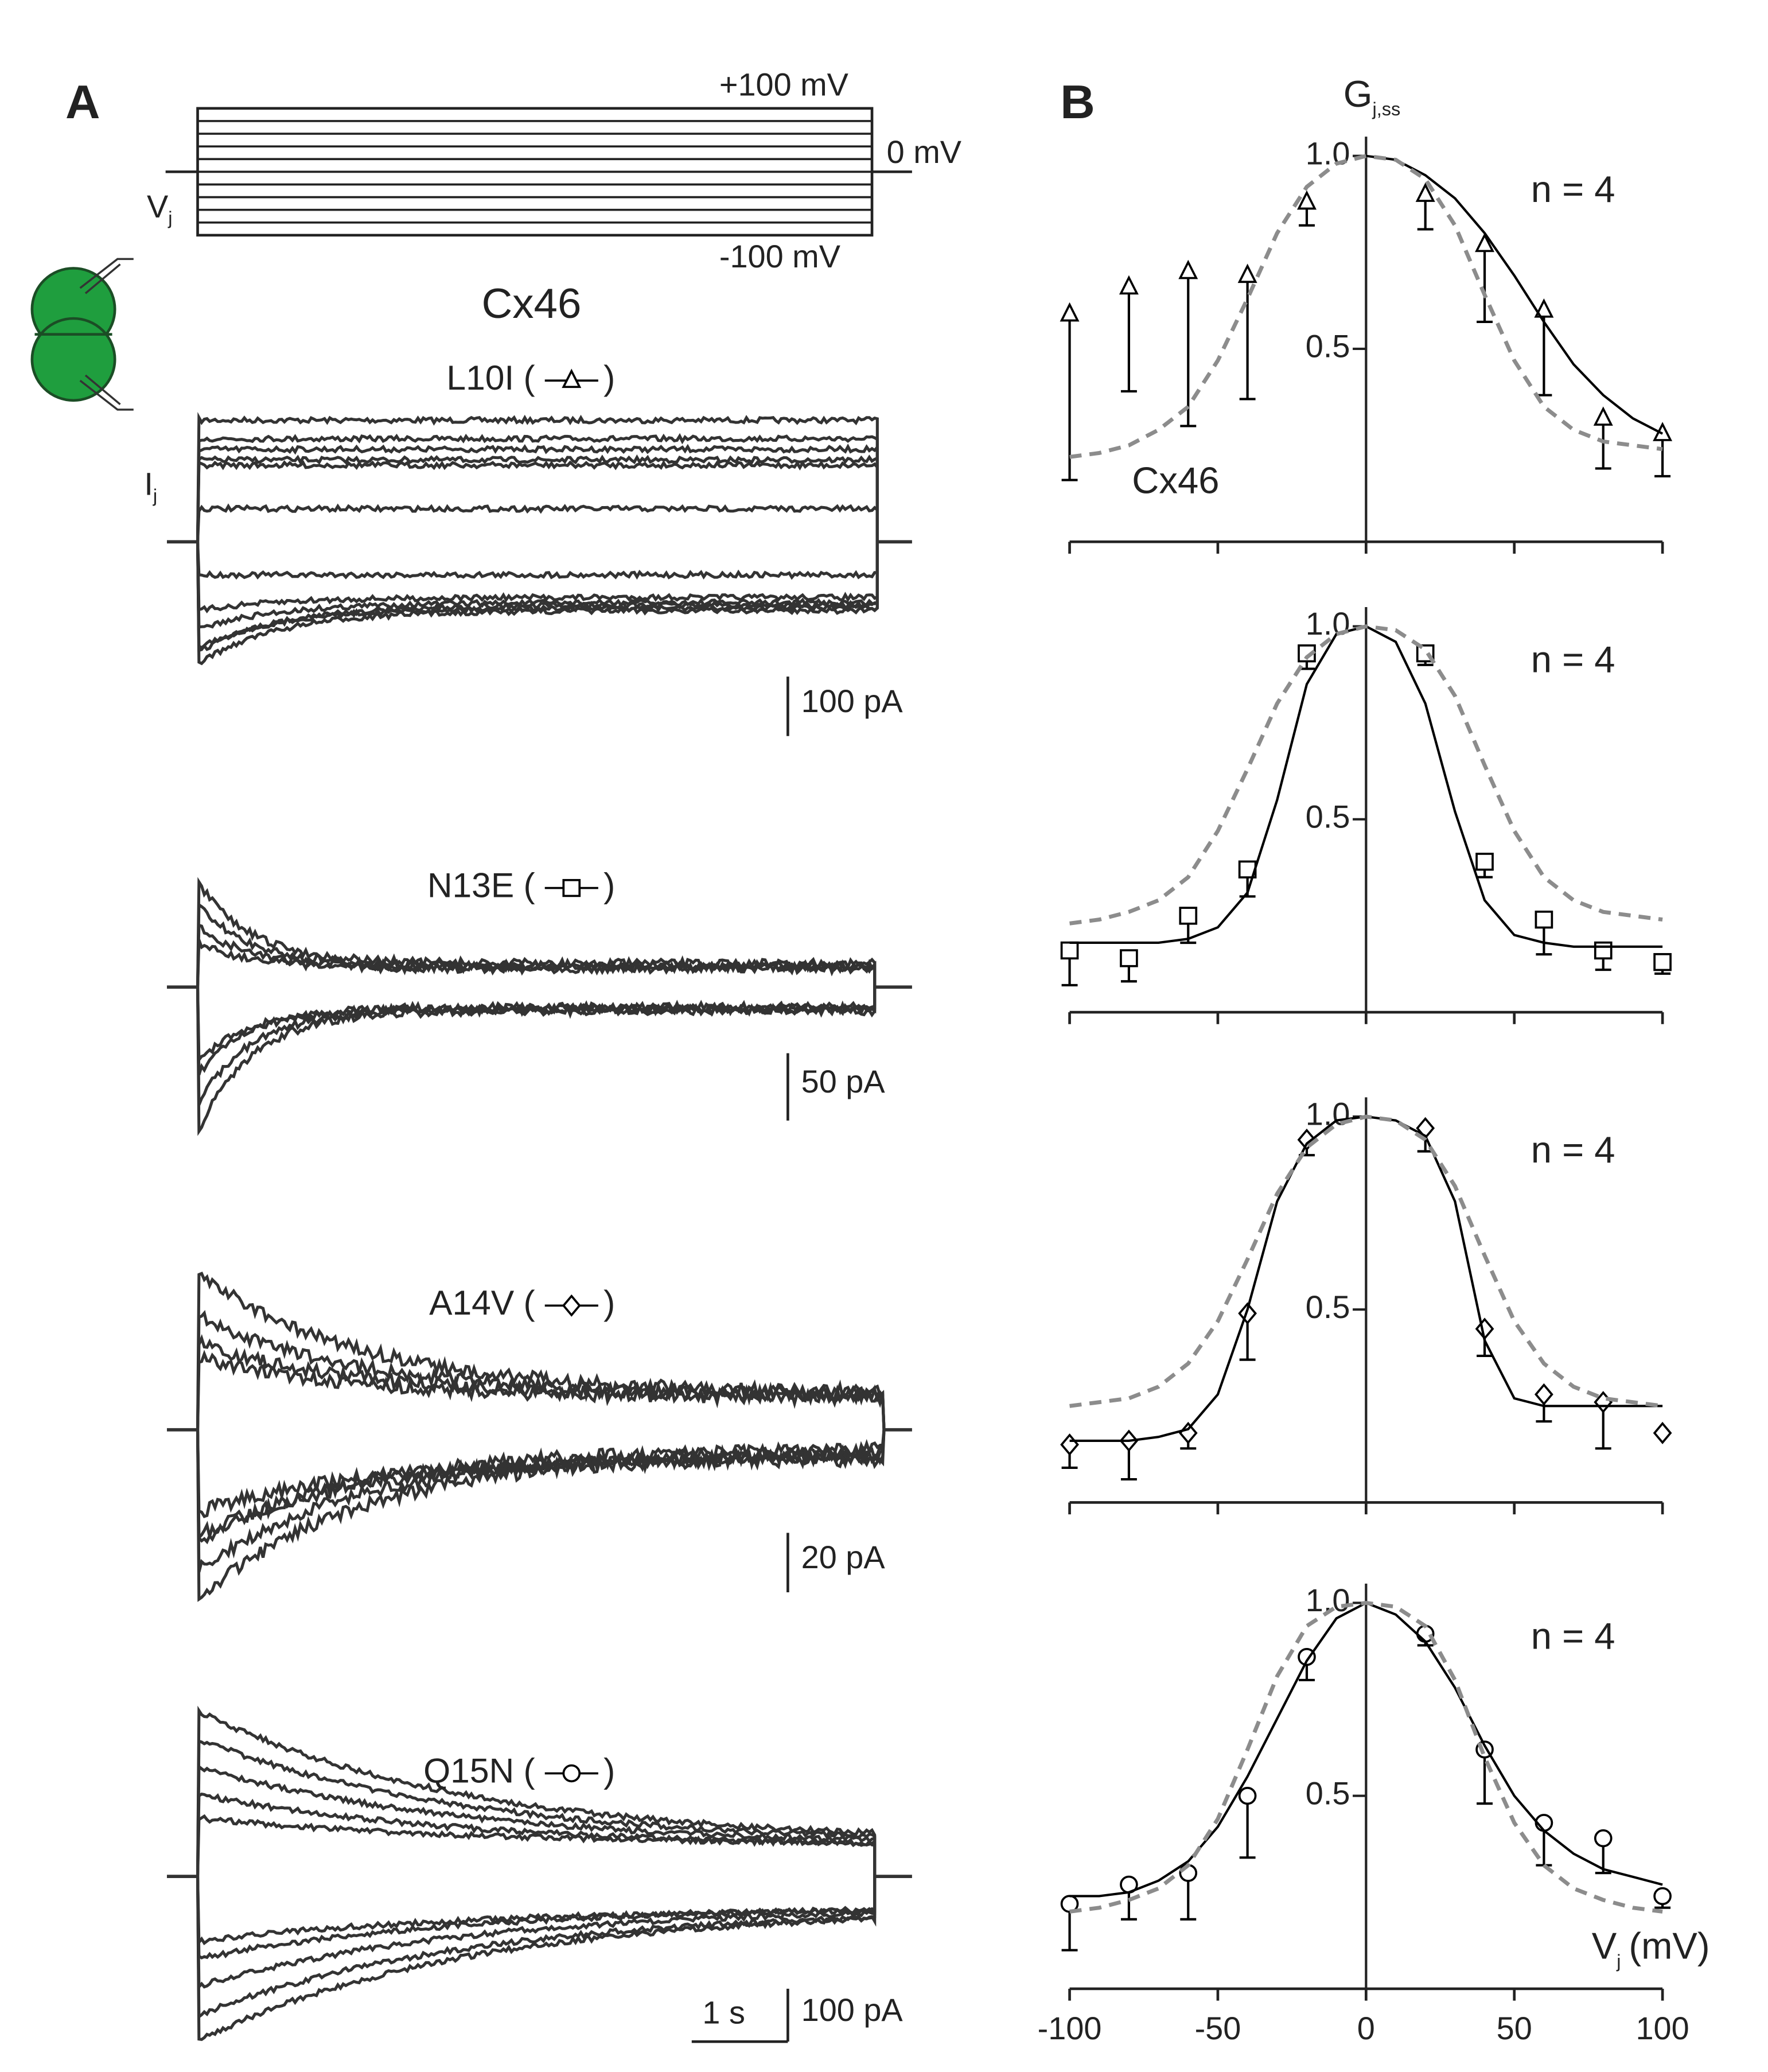 This screenshot has width=1768, height=2072. Describe the element at coordinates (924, 152) in the screenshot. I see `protocol-label: 0 mV` at that location.